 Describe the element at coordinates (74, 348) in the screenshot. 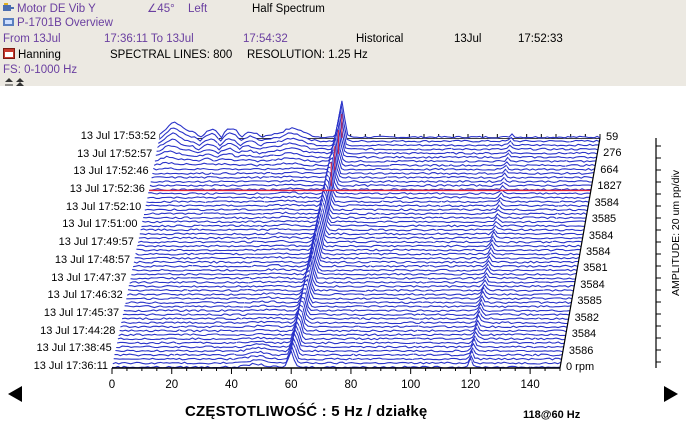

I see `time-label: 13 Jul 17:38:45` at that location.